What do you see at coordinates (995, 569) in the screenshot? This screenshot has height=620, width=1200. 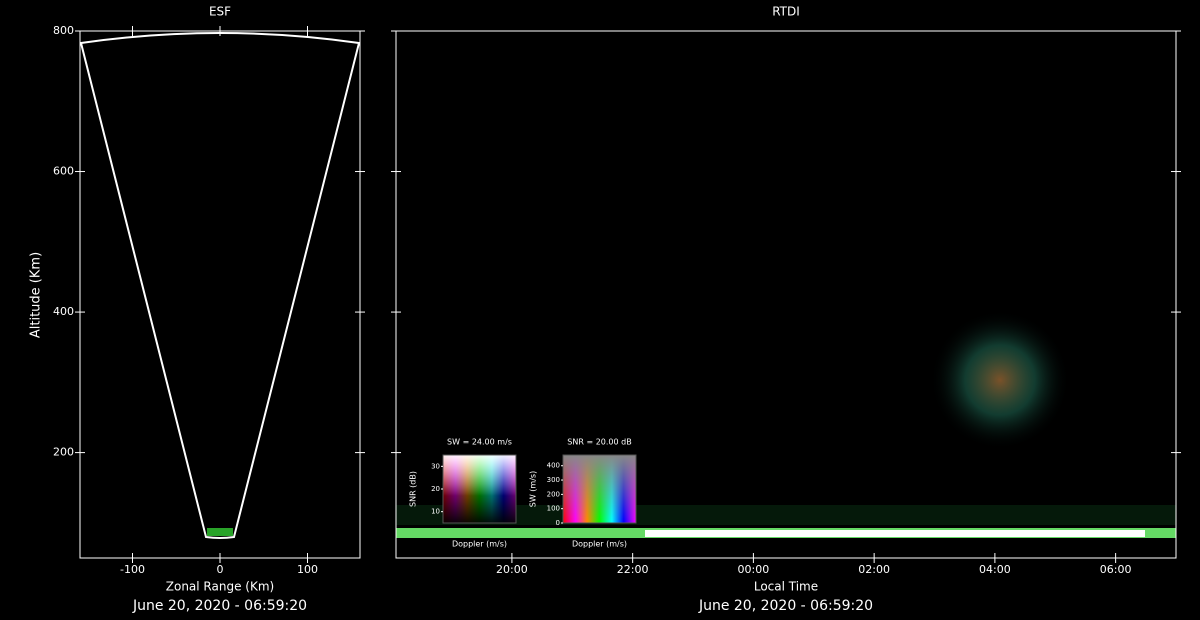 I see `x-tick-label: 04:00` at bounding box center [995, 569].